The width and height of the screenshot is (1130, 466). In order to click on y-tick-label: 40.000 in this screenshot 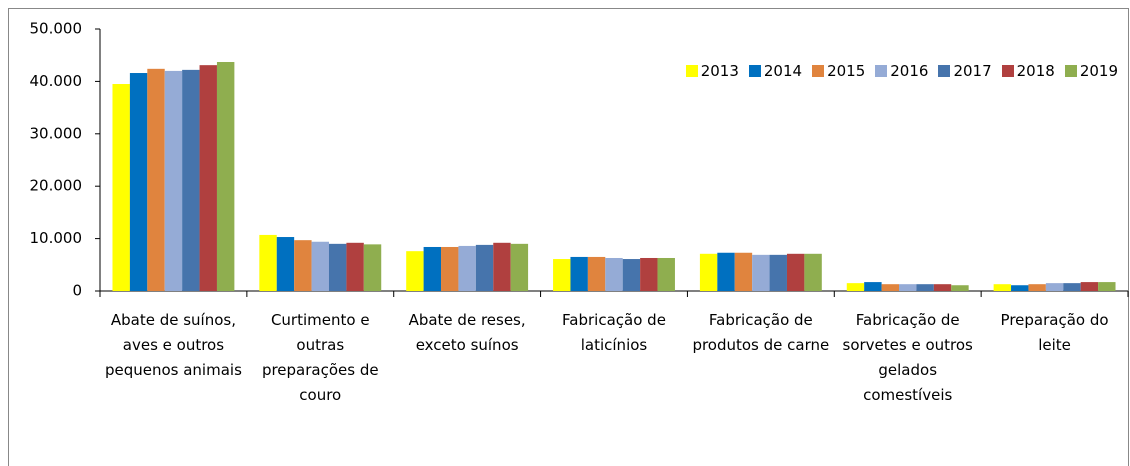, I will do `click(56, 81)`.